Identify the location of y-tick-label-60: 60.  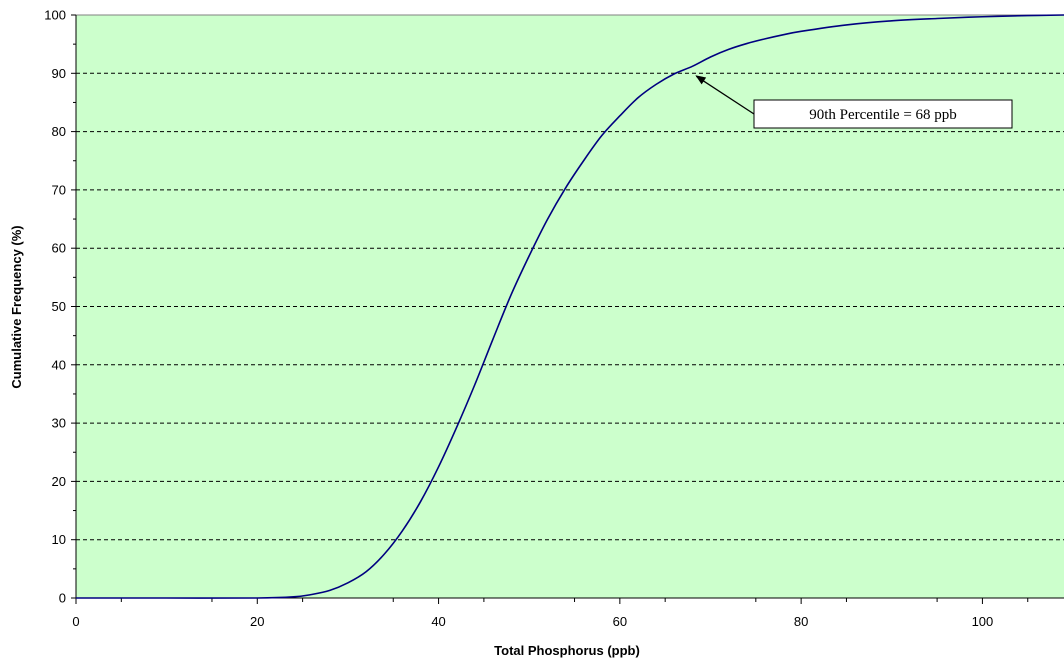
(59, 248).